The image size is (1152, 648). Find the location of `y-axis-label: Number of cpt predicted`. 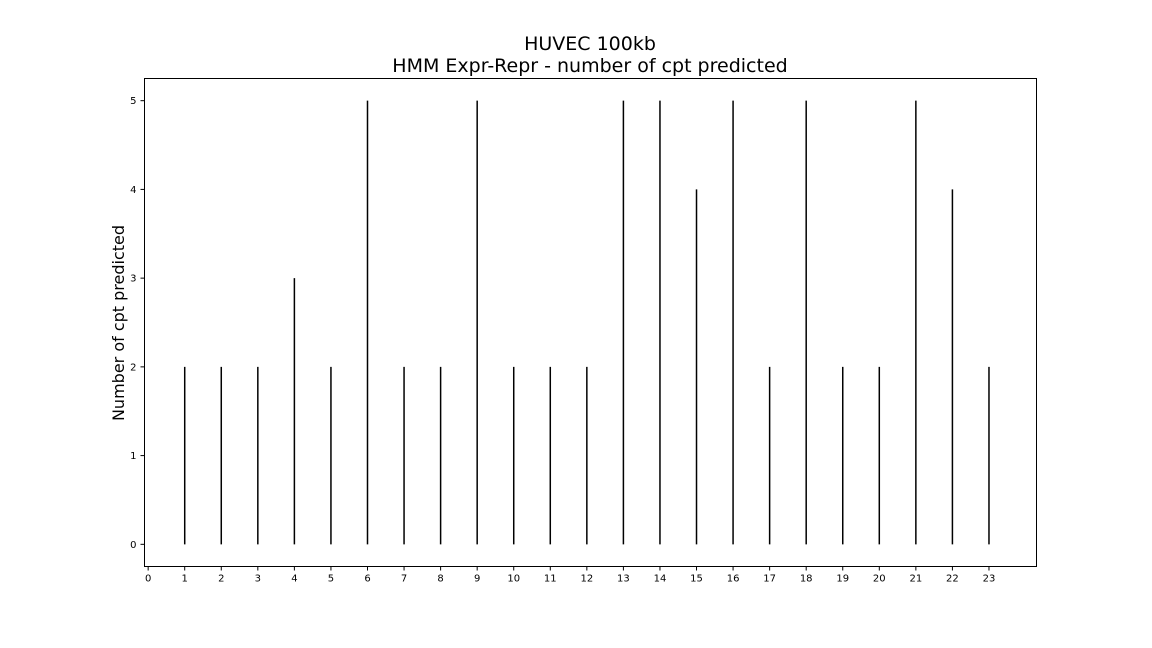

y-axis-label: Number of cpt predicted is located at coordinates (118, 323).